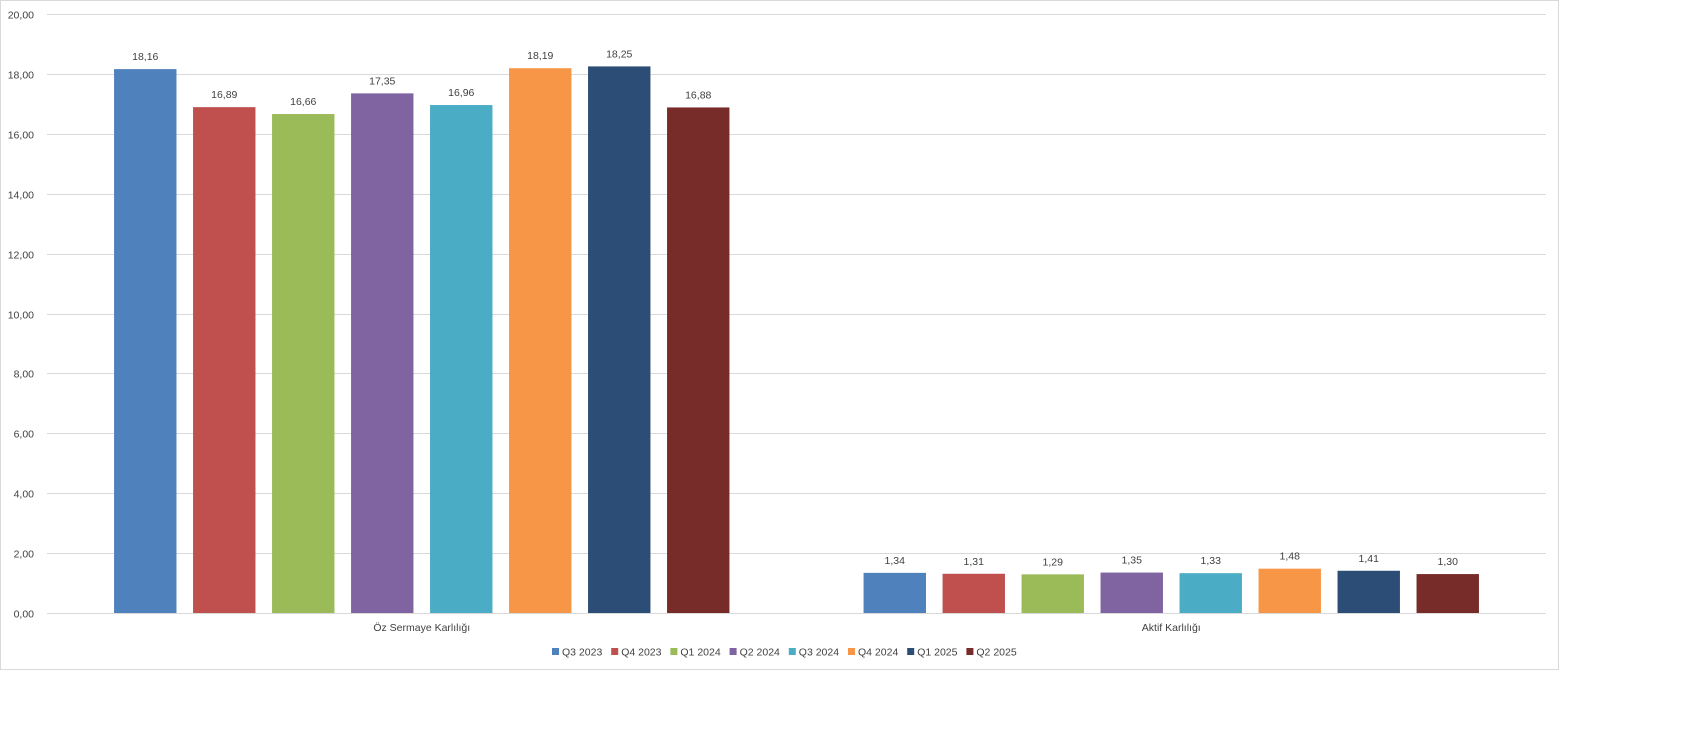 This screenshot has width=1698, height=731. What do you see at coordinates (619, 54) in the screenshot?
I see `data-label: 18,25` at bounding box center [619, 54].